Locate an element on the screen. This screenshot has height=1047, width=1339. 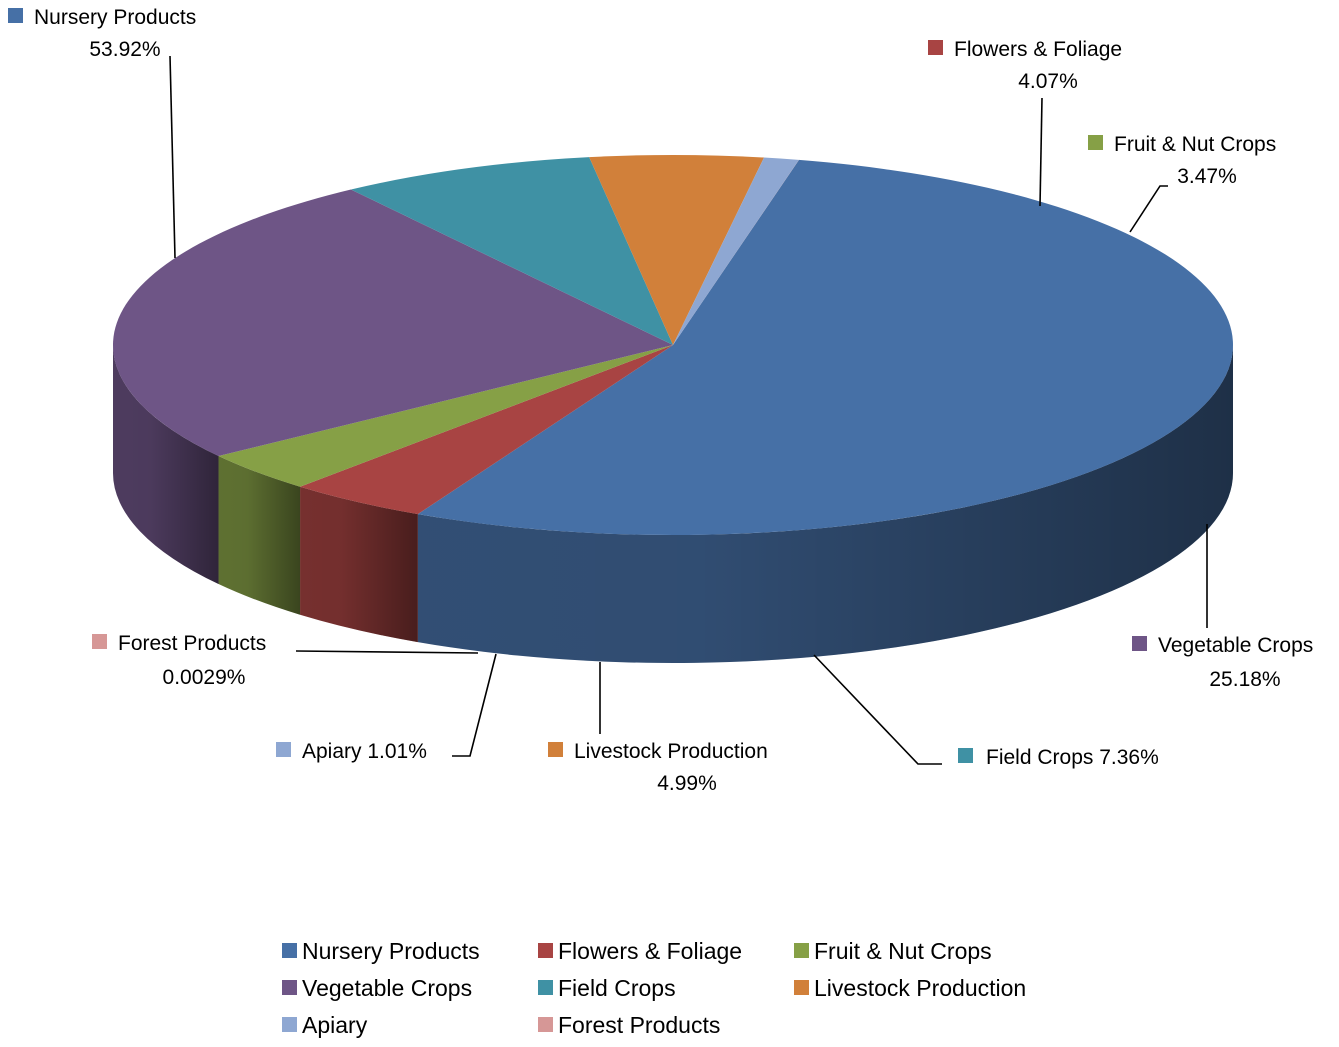
data-label-vegetable-crops-name: Vegetable Crops is located at coordinates (1235, 645).